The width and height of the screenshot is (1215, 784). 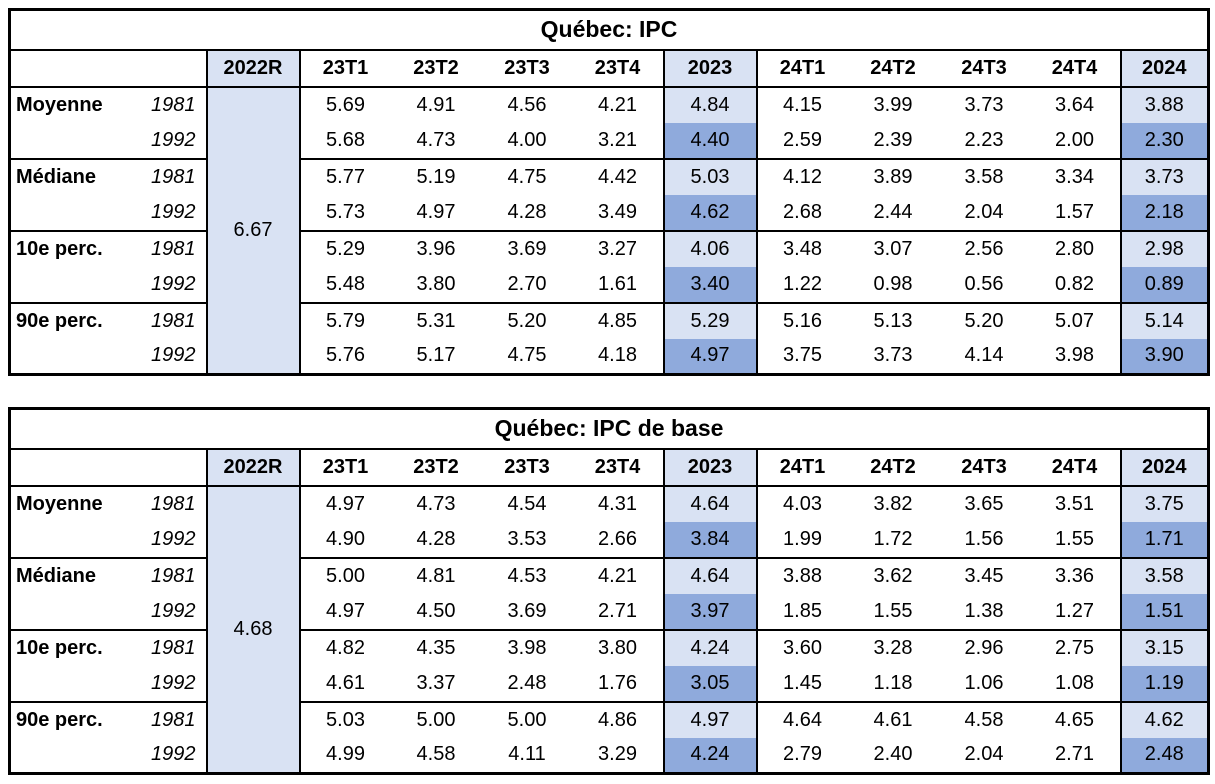 I want to click on value-cell: 4.42, so click(x=618, y=176).